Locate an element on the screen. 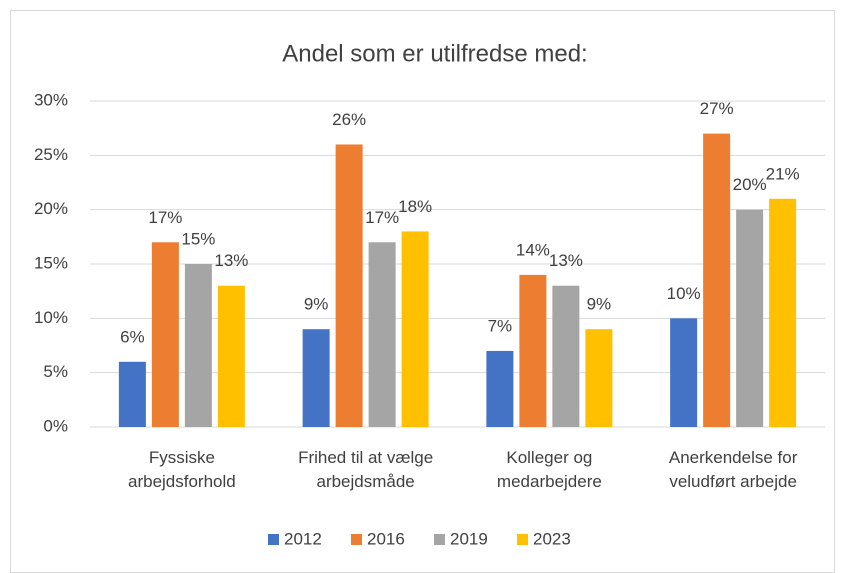 Image resolution: width=845 pixels, height=573 pixels. x-tick-label: Anerkendelse for veludført arbejde is located at coordinates (733, 469).